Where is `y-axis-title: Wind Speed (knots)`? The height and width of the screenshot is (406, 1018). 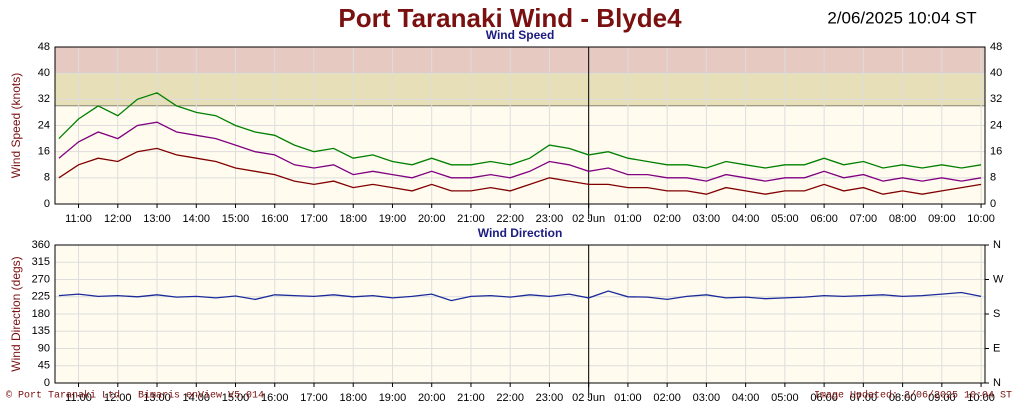 y-axis-title: Wind Speed (knots) is located at coordinates (16, 125).